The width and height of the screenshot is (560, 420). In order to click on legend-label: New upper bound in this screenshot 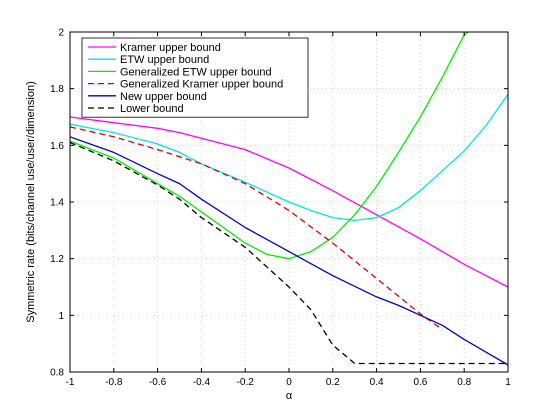, I will do `click(163, 97)`.